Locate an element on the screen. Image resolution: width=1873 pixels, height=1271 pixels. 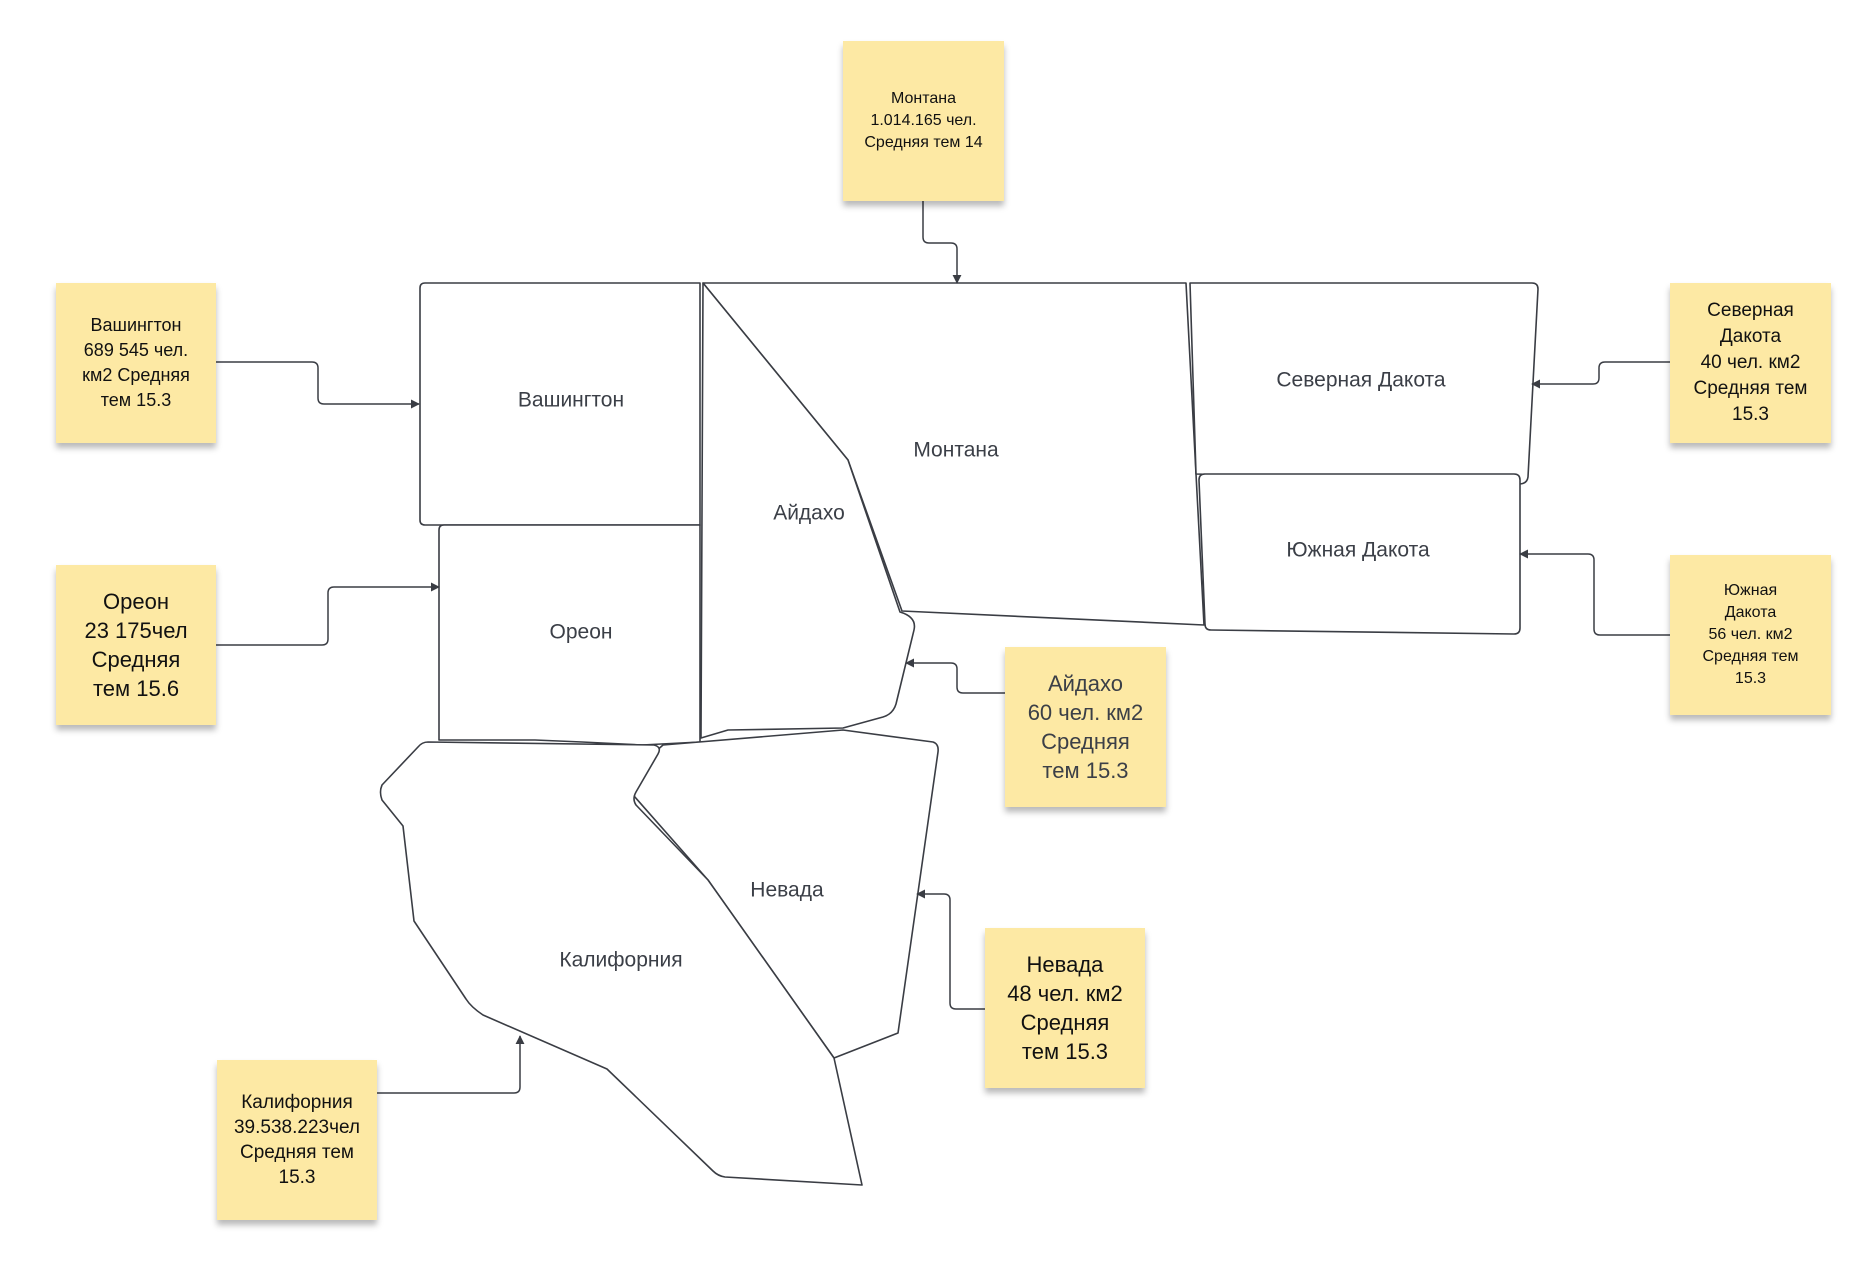
label-washington: Вашингтон is located at coordinates (571, 400).